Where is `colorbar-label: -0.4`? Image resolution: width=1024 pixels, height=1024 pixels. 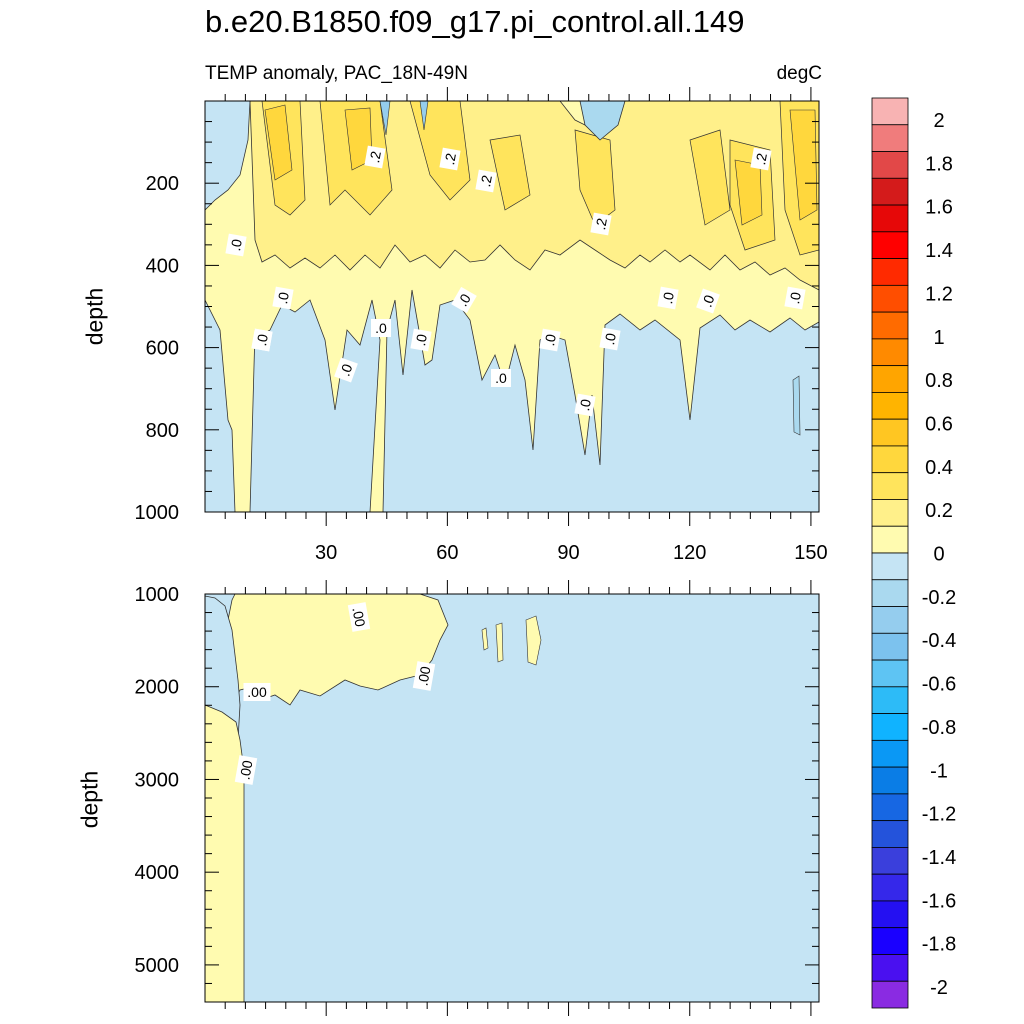
colorbar-label: -0.4 is located at coordinates (939, 641).